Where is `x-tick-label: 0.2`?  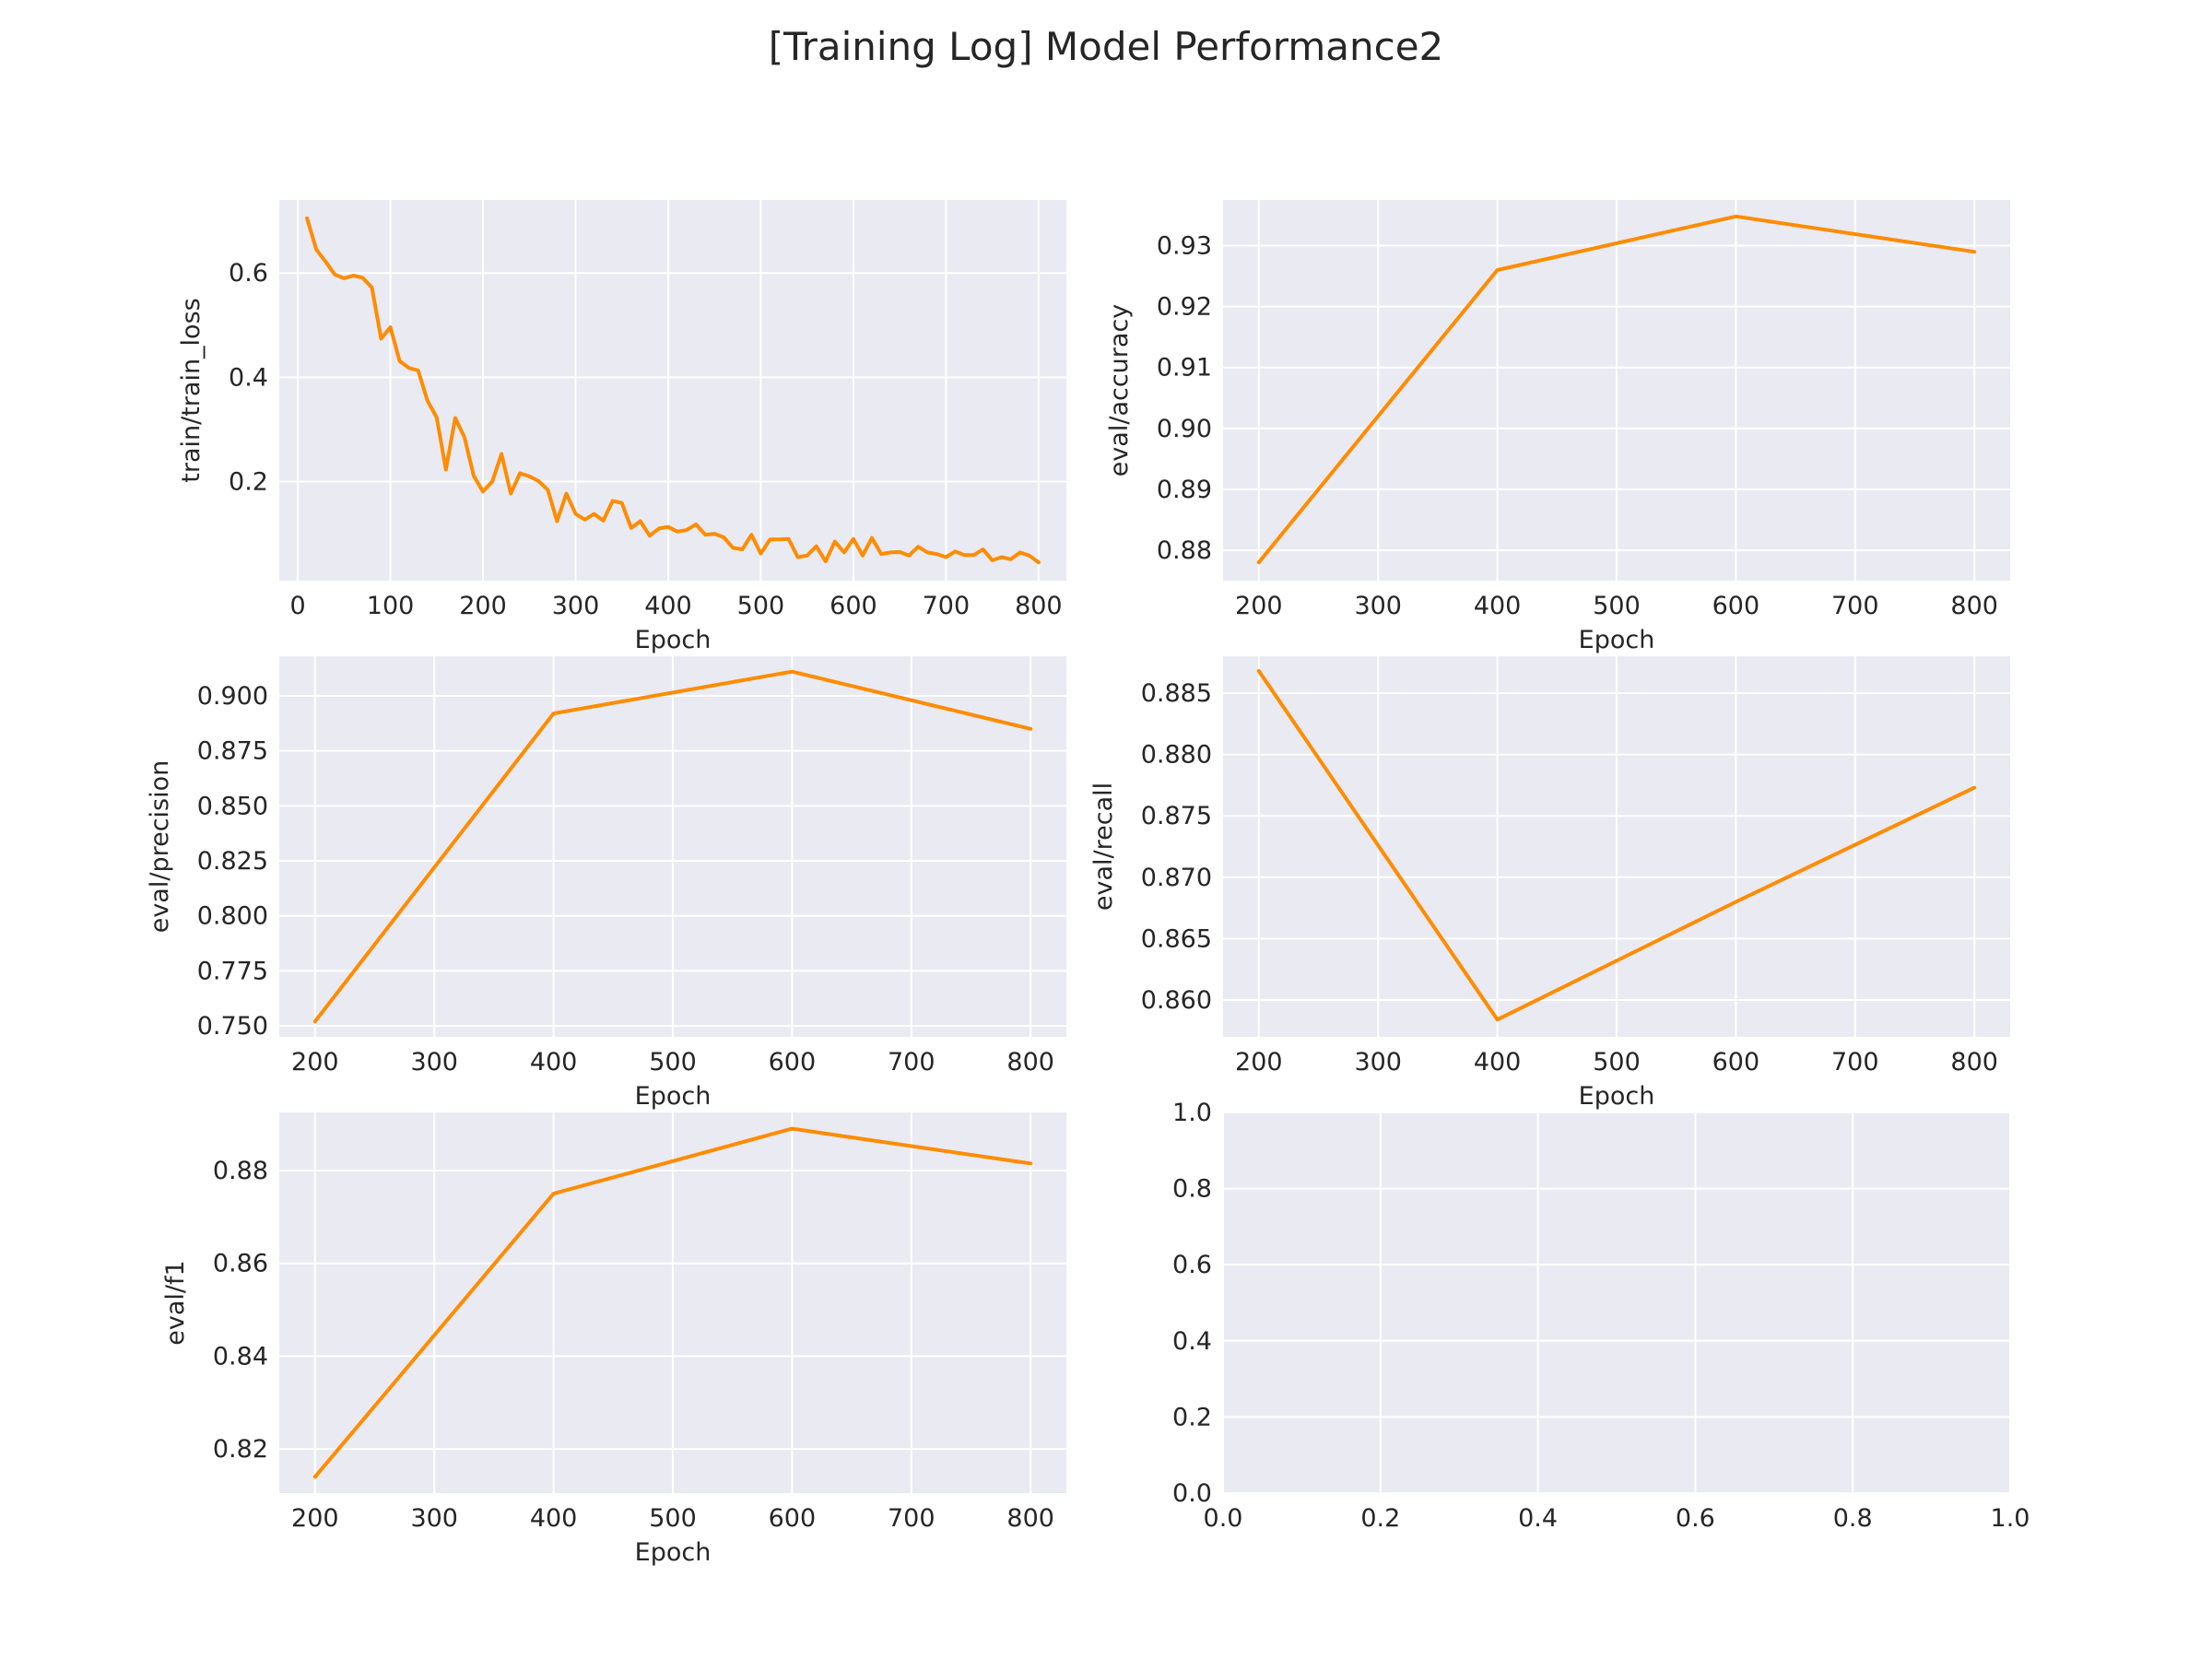
x-tick-label: 0.2 is located at coordinates (1380, 1518).